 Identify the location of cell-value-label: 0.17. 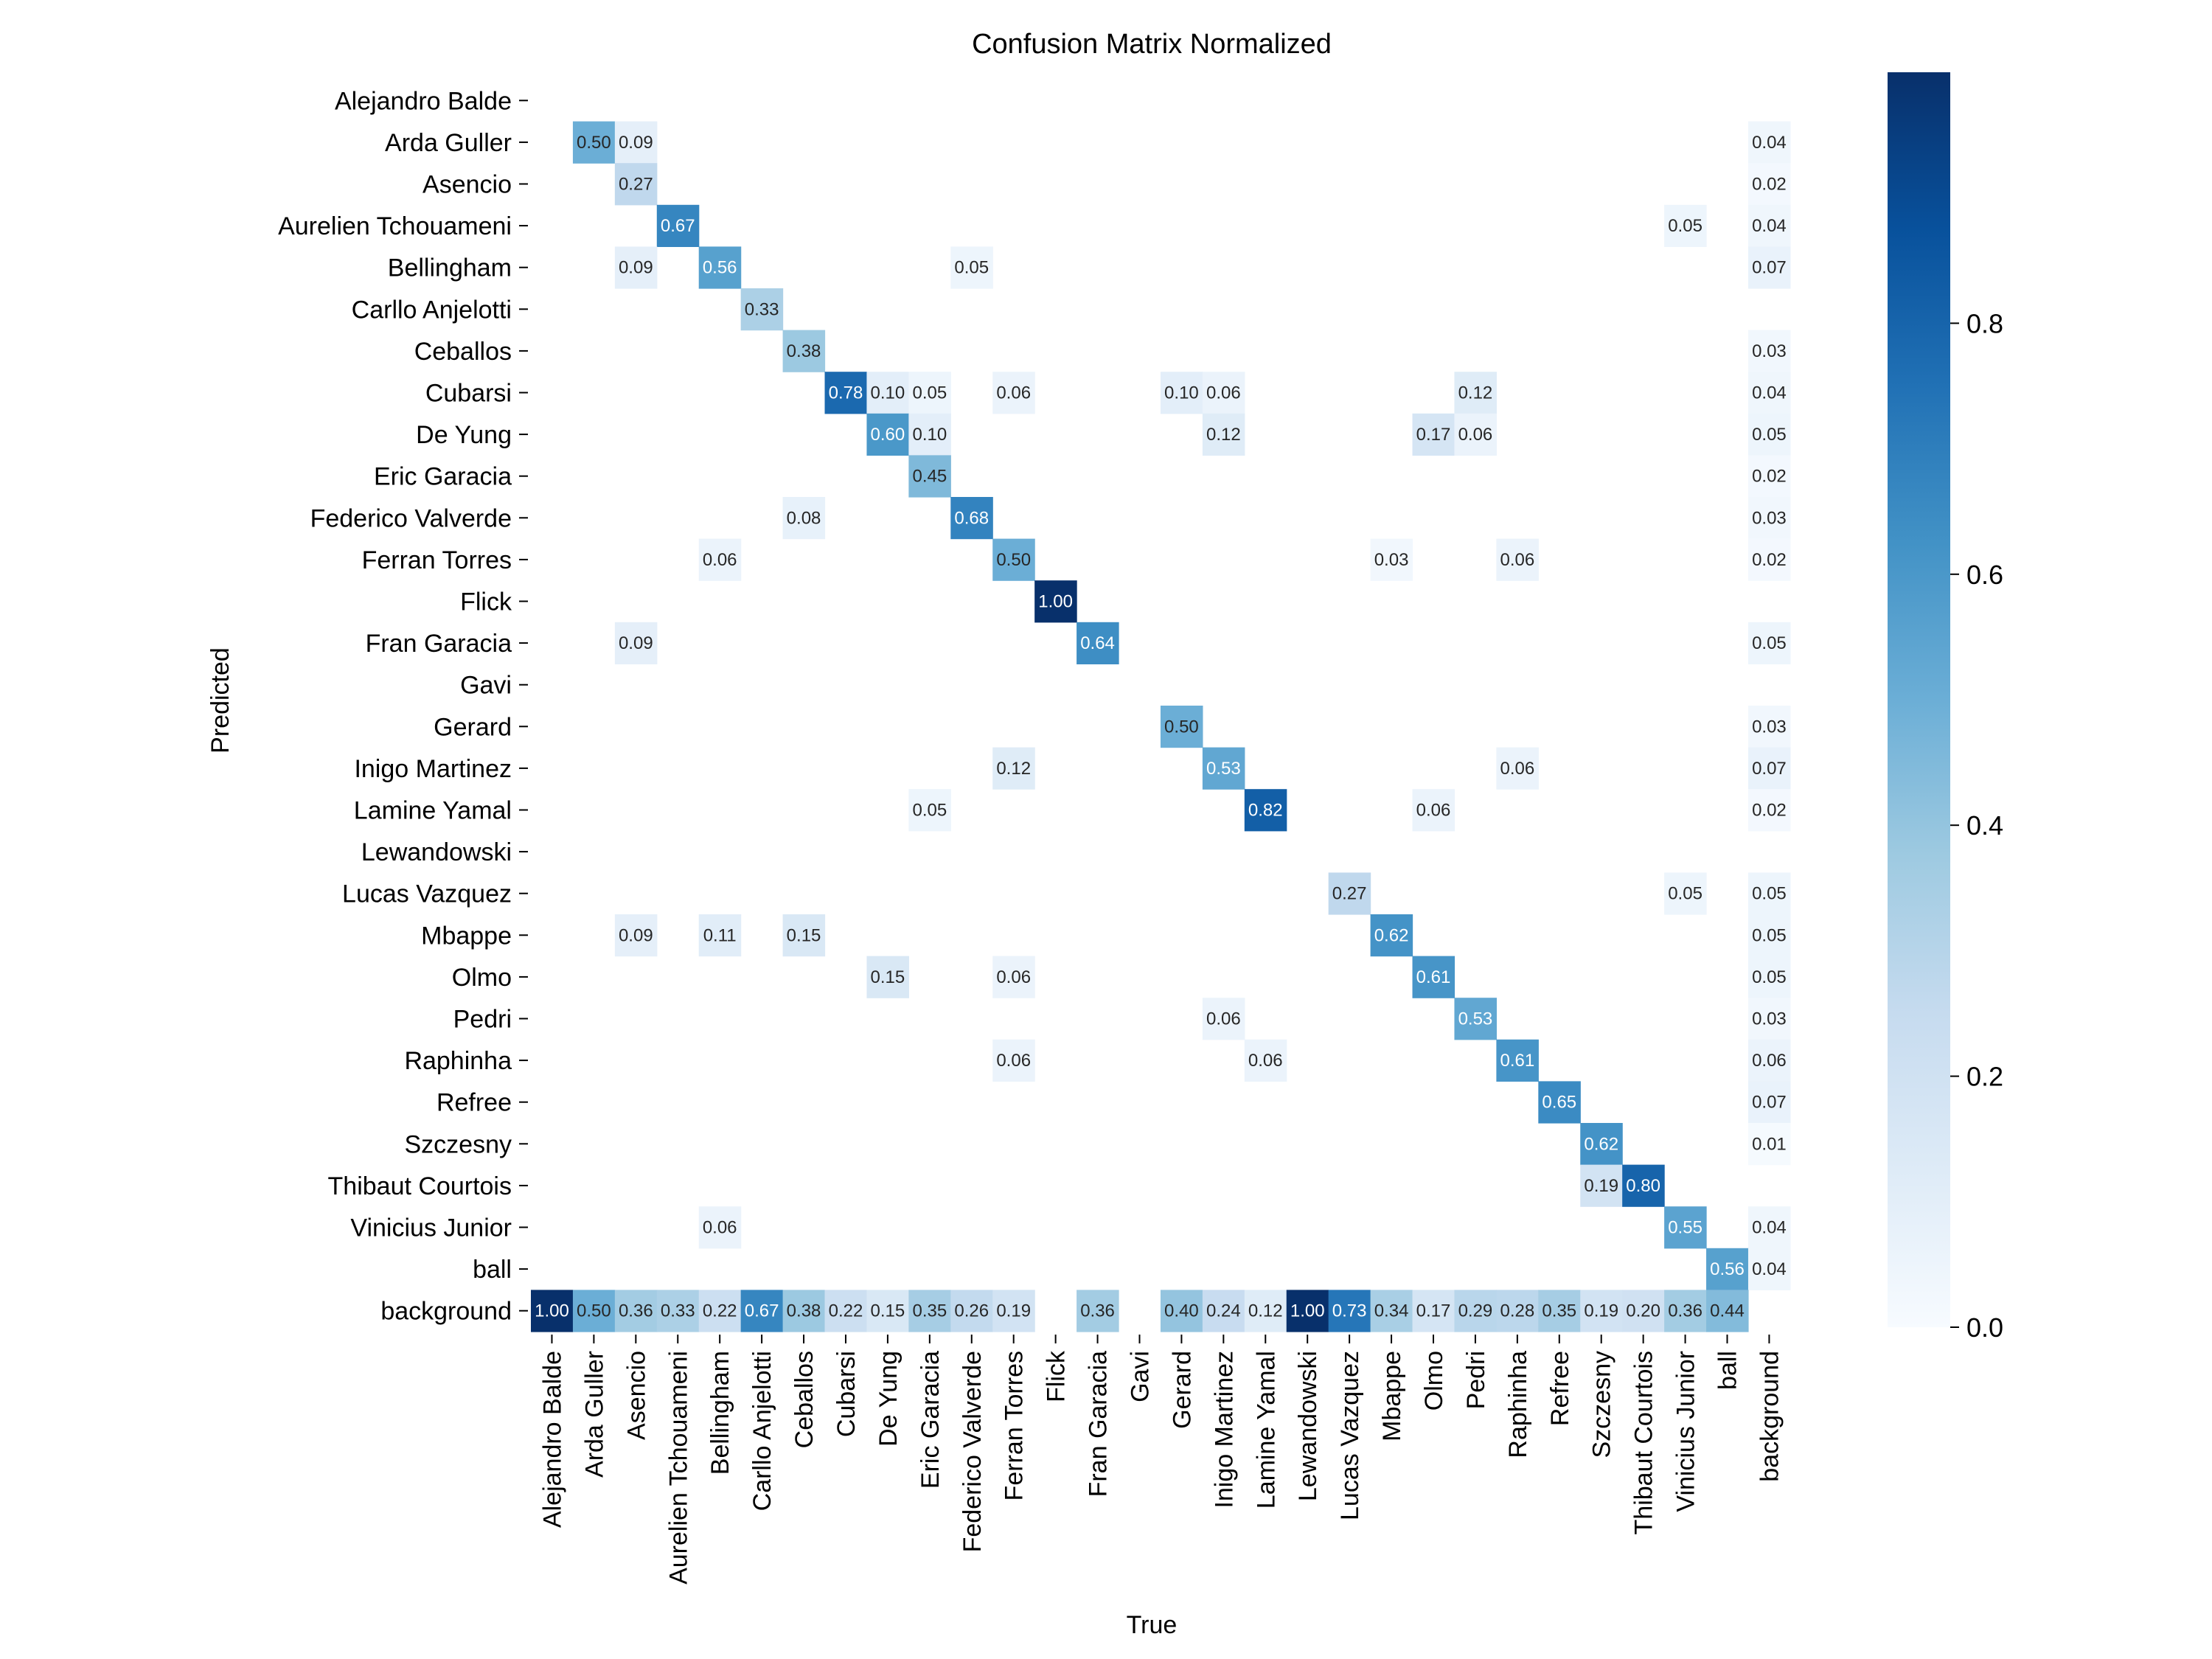
(1433, 1311).